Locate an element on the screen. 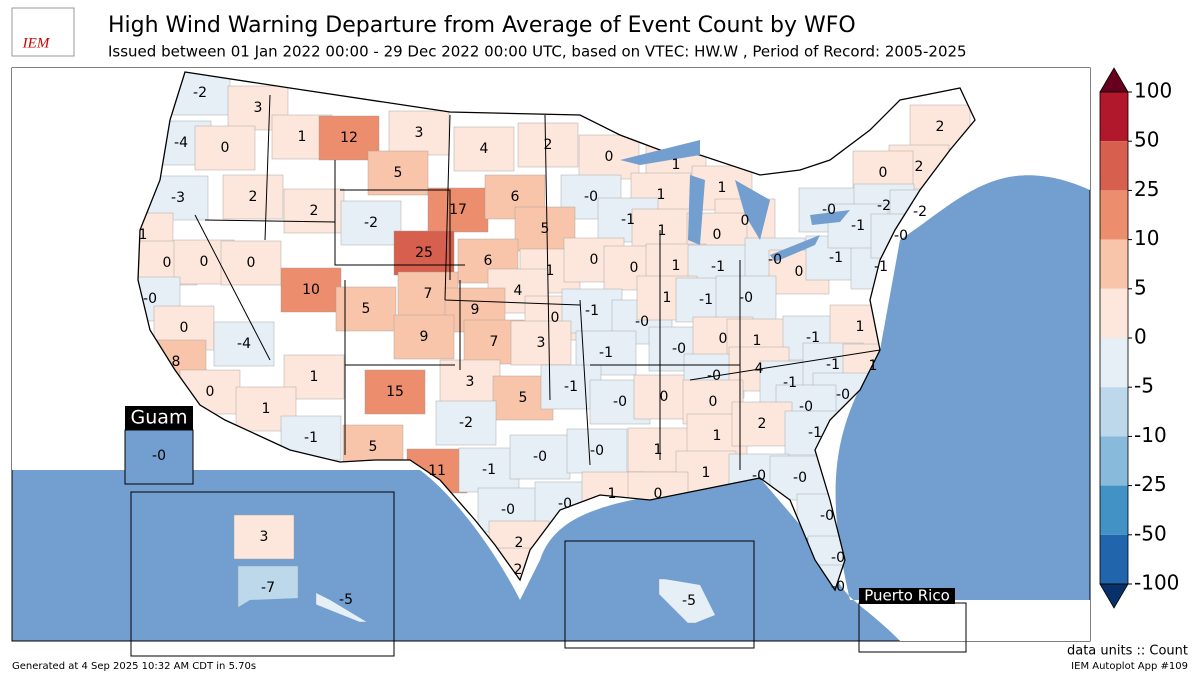 The image size is (1200, 675). guam-inset is located at coordinates (159, 457).